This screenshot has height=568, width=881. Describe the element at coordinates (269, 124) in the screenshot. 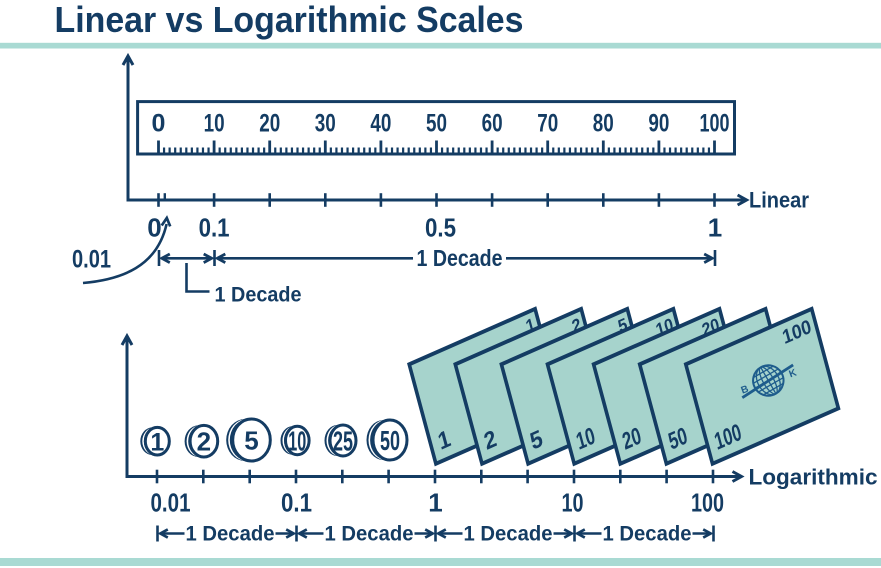

I see `svg-text: 20` at that location.